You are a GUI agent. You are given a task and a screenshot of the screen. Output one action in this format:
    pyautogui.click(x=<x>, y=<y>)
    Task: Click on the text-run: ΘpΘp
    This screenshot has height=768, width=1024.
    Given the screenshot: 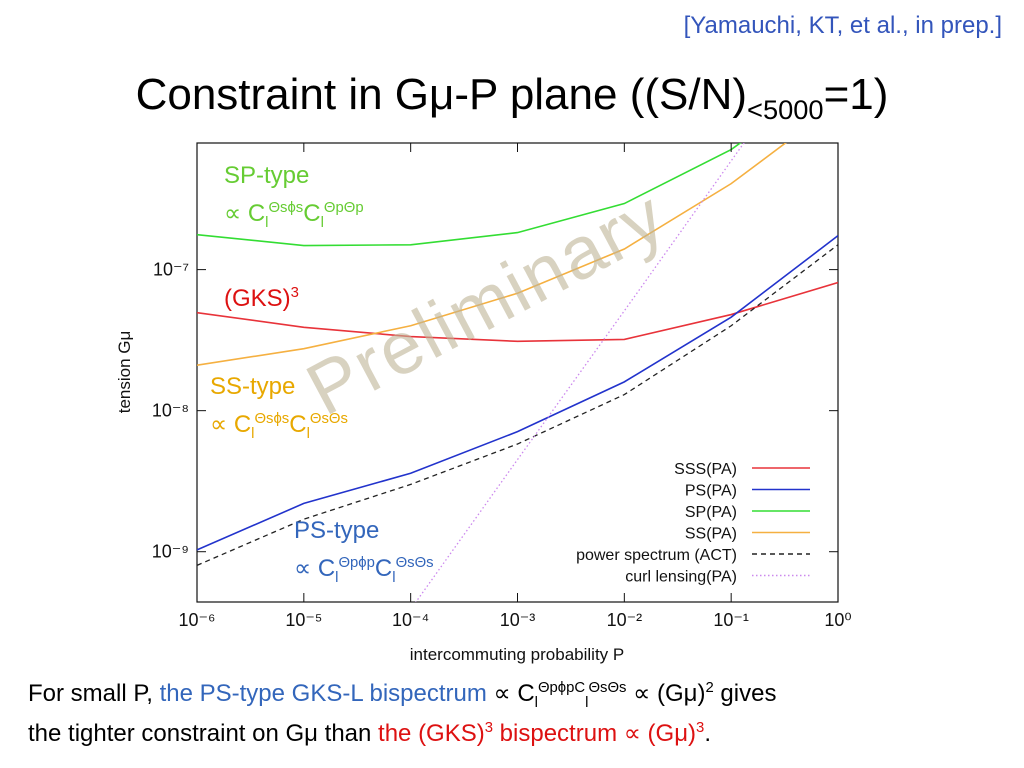 What is the action you would take?
    pyautogui.click(x=343, y=208)
    